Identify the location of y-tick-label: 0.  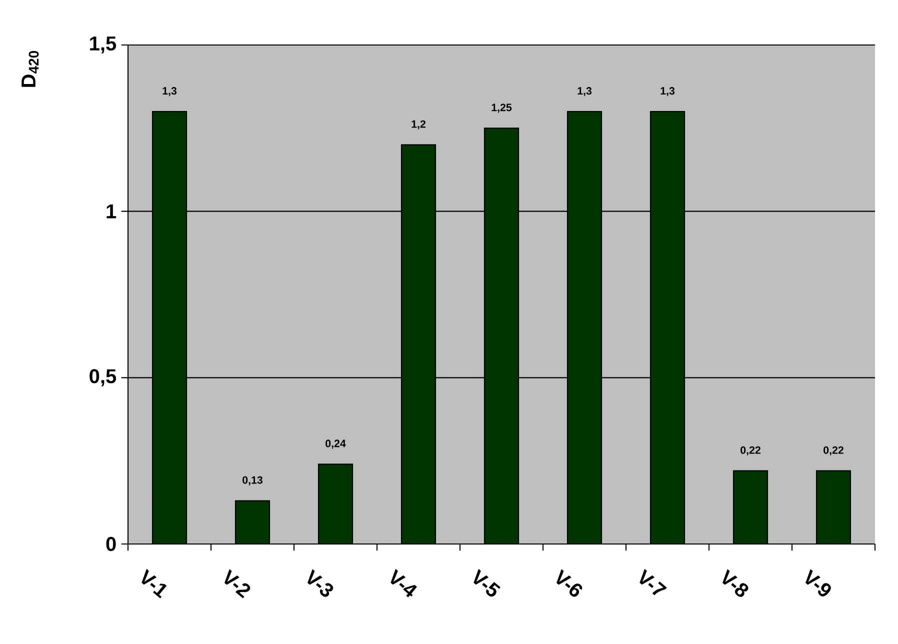
(111, 544).